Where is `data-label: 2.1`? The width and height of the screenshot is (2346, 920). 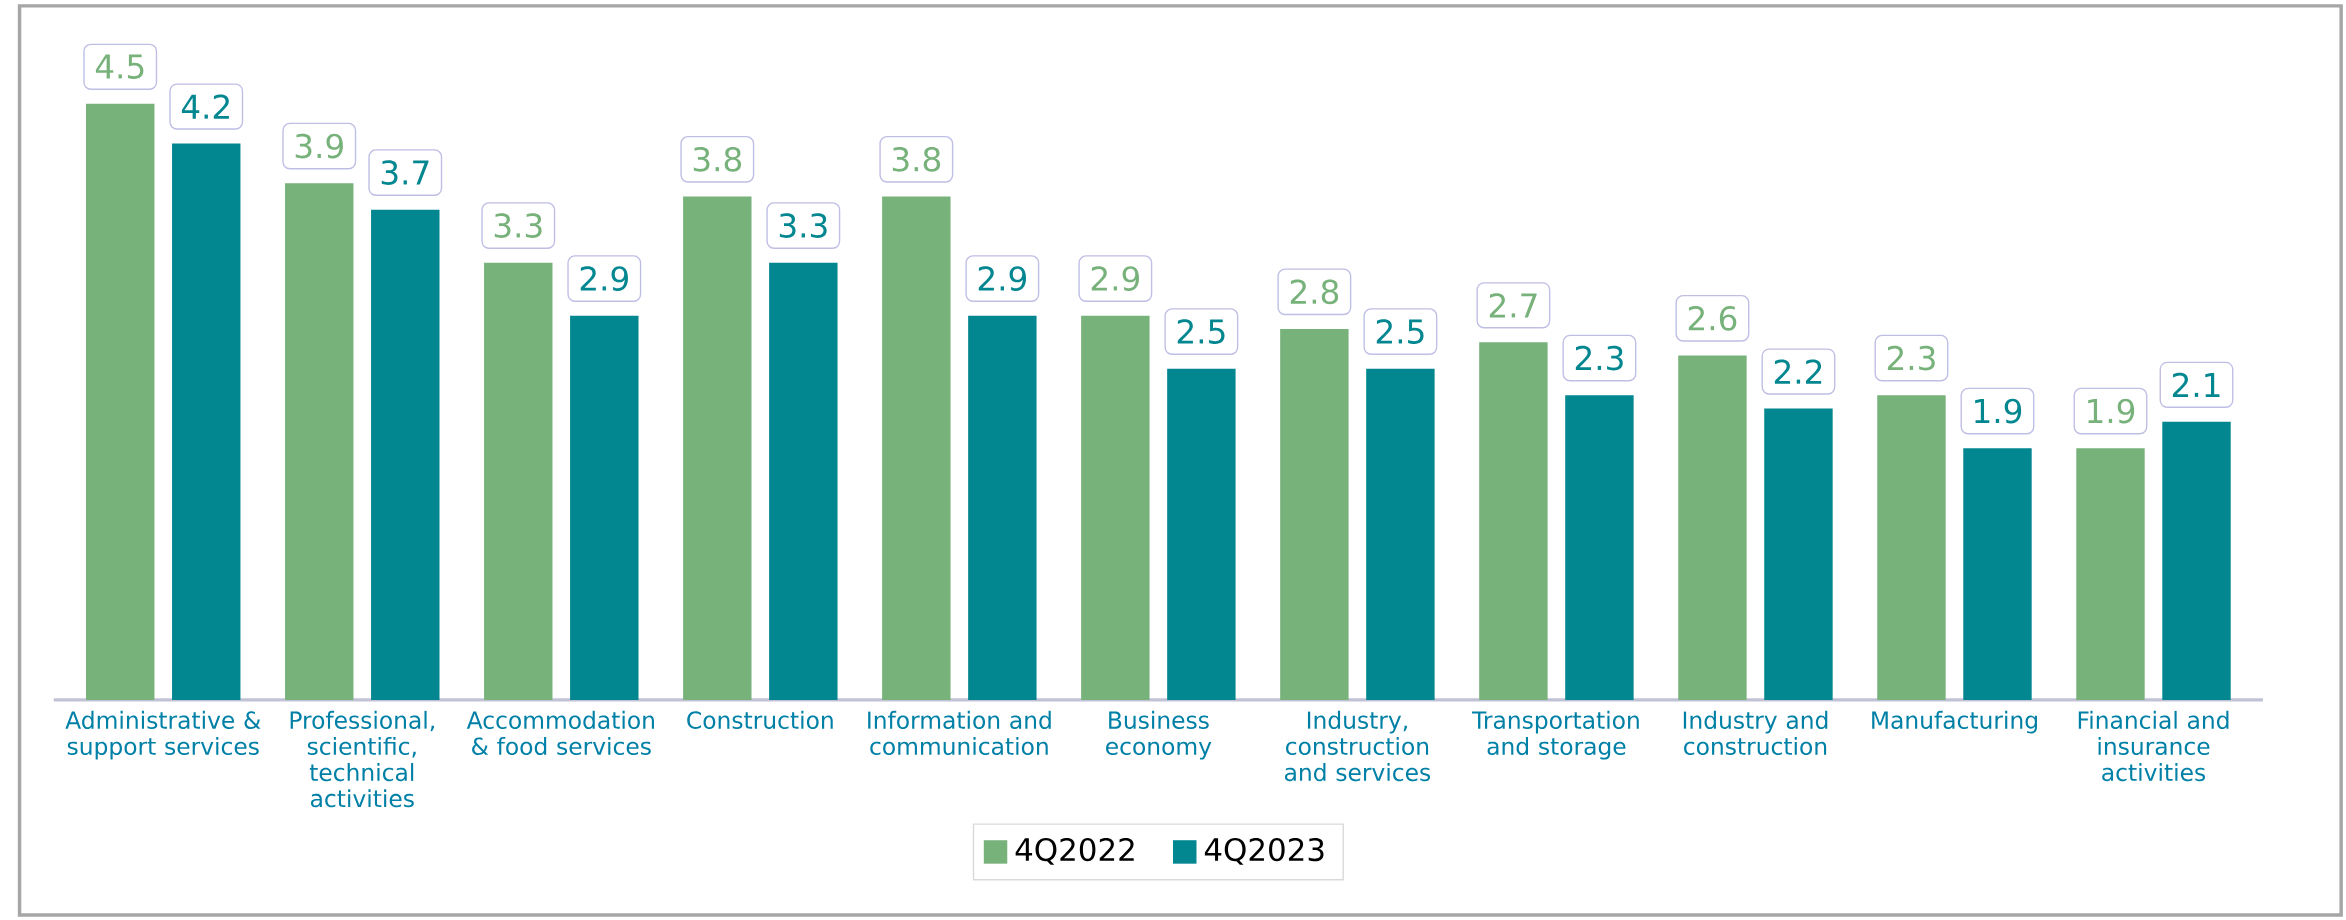 data-label: 2.1 is located at coordinates (2196, 384).